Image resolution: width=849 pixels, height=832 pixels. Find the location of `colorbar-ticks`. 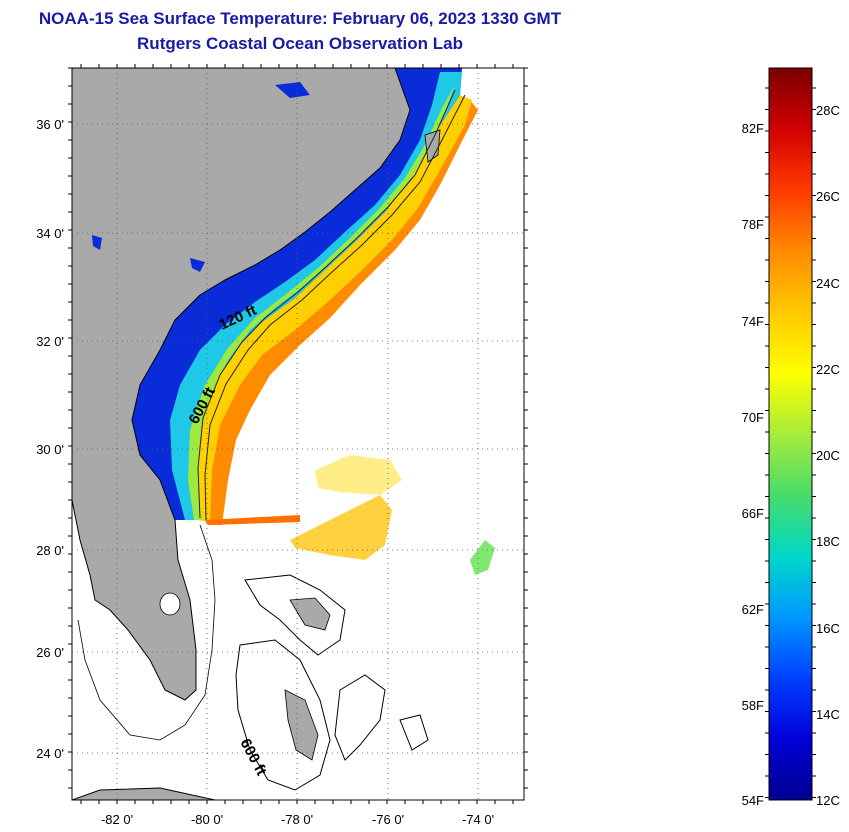

colorbar-ticks is located at coordinates (790, 442).